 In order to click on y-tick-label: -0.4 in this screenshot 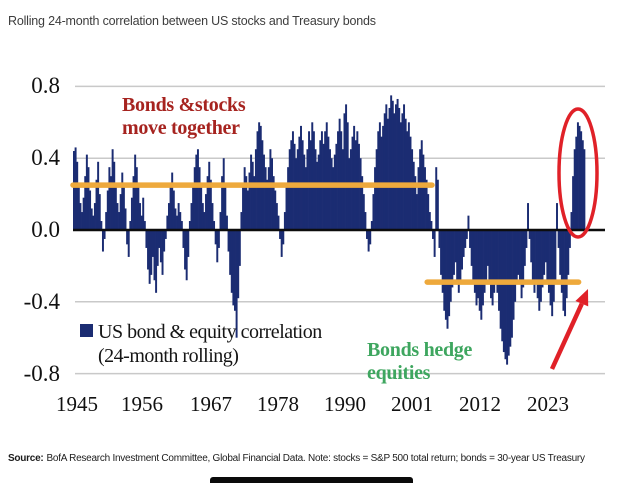, I will do `click(41, 301)`.